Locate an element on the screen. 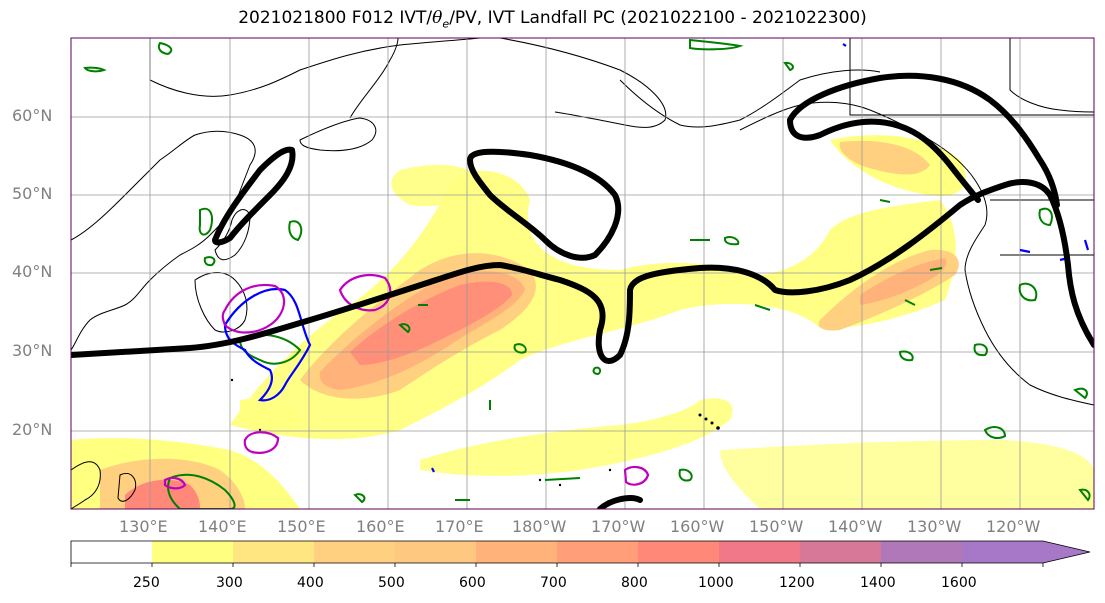  colorbar-tick-1200: 1200 is located at coordinates (797, 583).